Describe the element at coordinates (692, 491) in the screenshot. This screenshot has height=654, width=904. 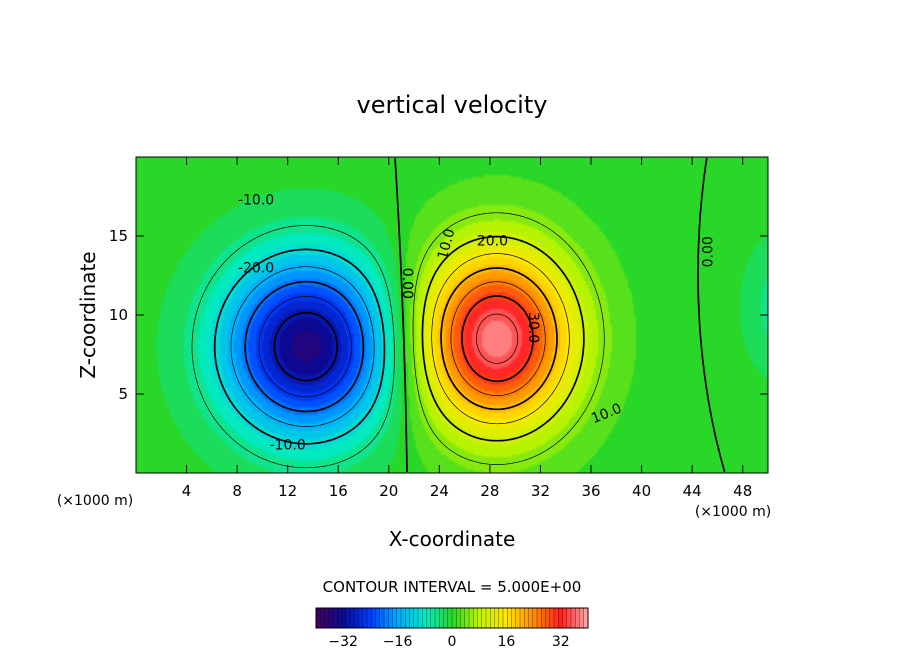
I see `x-tick-label: 44` at that location.